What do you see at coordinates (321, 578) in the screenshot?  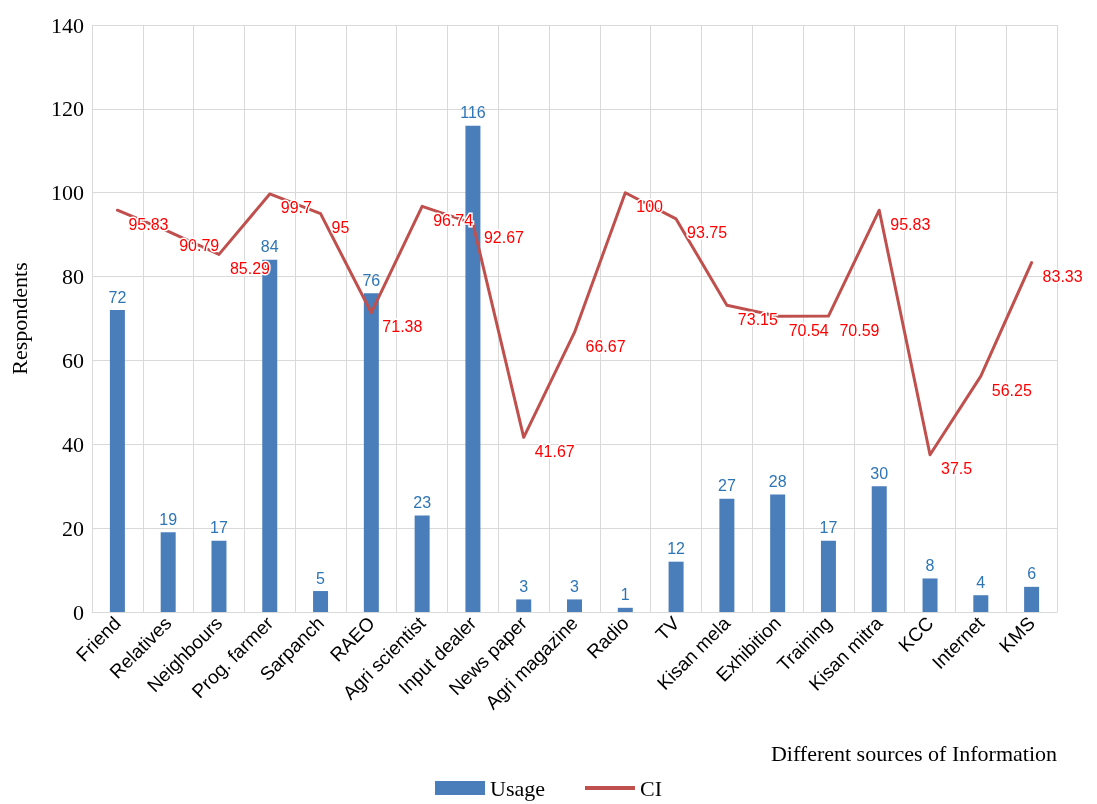 I see `data-label: 5` at bounding box center [321, 578].